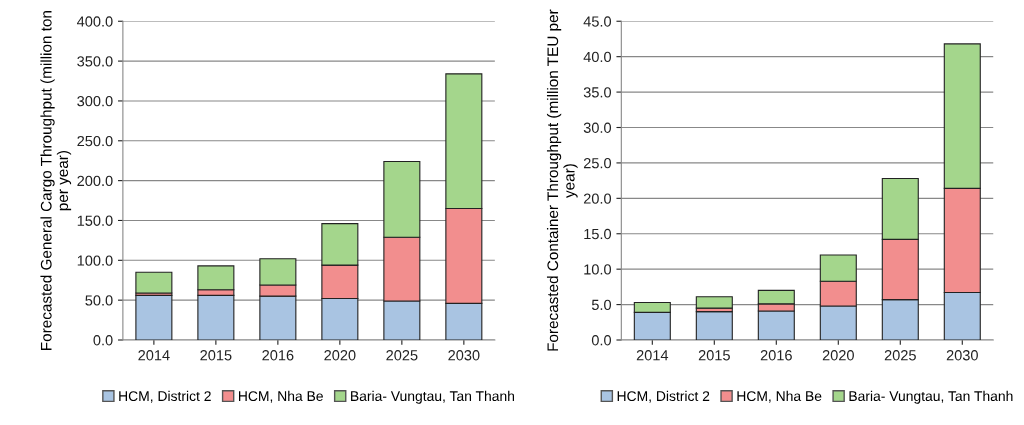 The height and width of the screenshot is (425, 1024). Describe the element at coordinates (95, 181) in the screenshot. I see `y-tick-label: 200.0` at that location.